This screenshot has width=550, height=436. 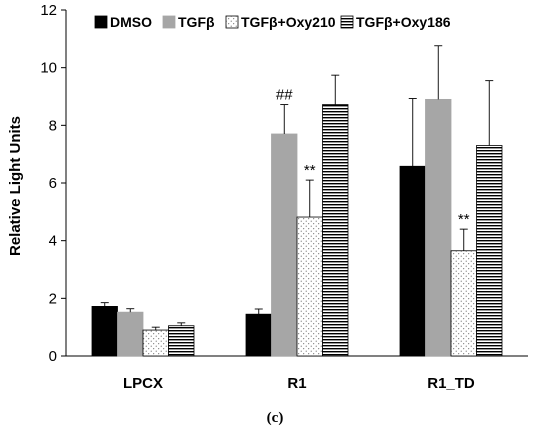 I want to click on legend-swatch-dmso, so click(x=101, y=22).